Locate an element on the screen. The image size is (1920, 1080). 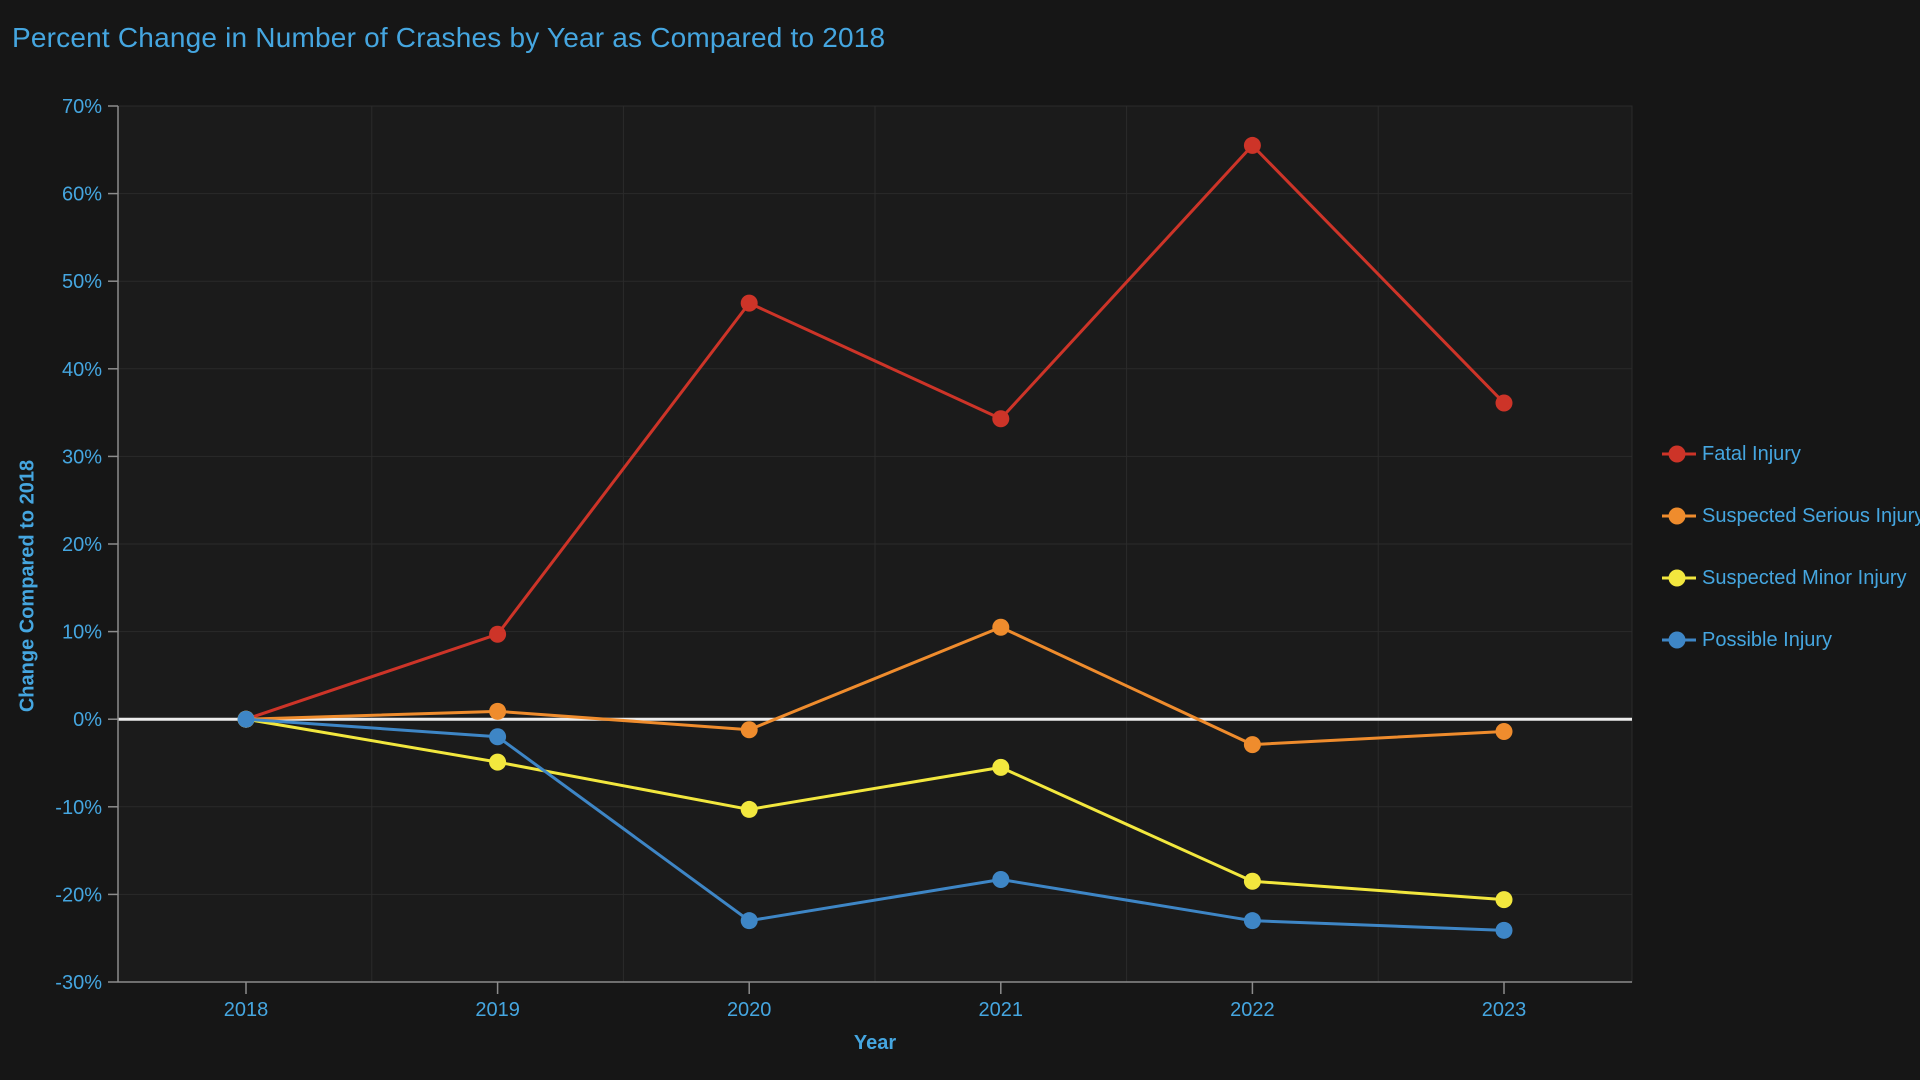
data-point-suspected-minor-injury-2020 is located at coordinates (749, 809).